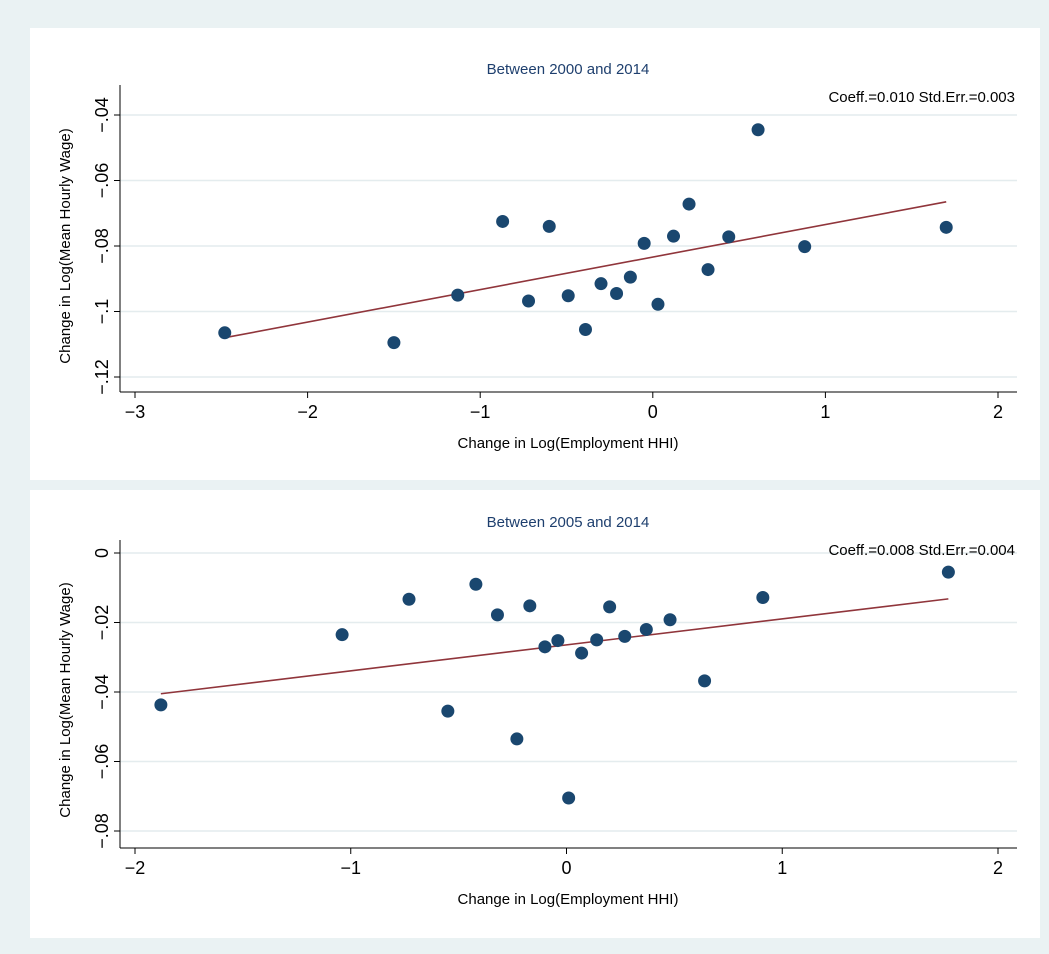 The image size is (1049, 954). I want to click on panel-1-y-axis-label: Change in Log(Mean Hourly Wage), so click(65, 245).